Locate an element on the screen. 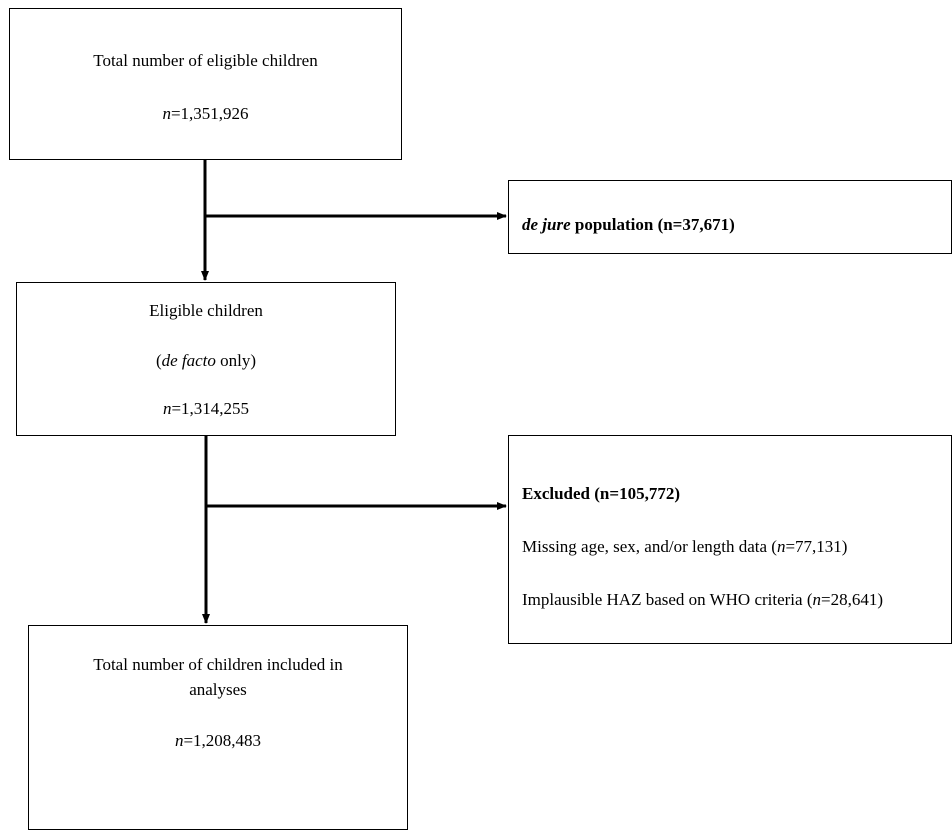 The image size is (952, 830). de-facto-title: Eligible children is located at coordinates (206, 310).